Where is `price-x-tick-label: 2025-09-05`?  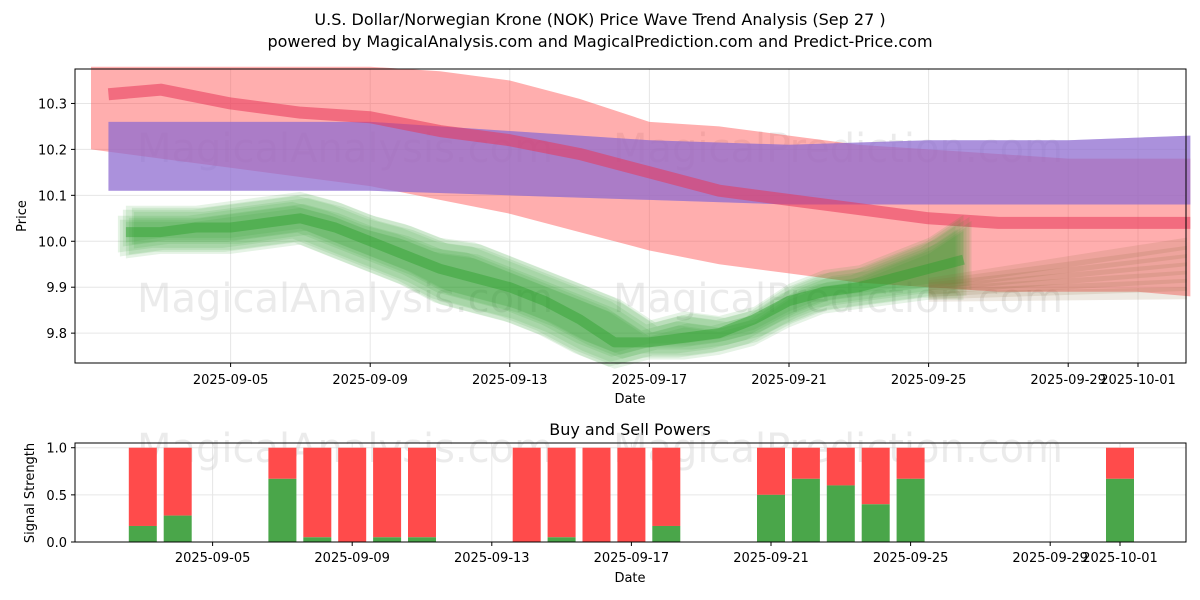
price-x-tick-label: 2025-09-05 is located at coordinates (231, 380).